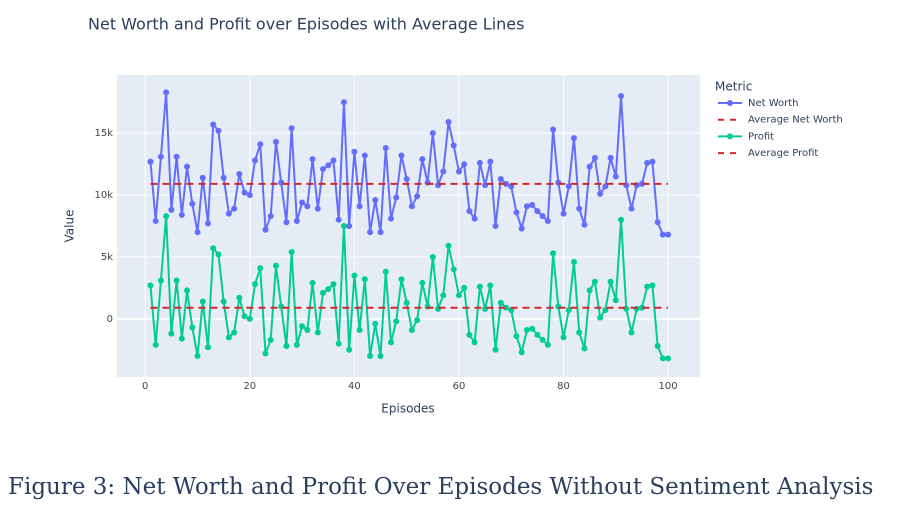 The image size is (905, 508). Describe the element at coordinates (407, 409) in the screenshot. I see `x-axis-title: Episodes` at that location.